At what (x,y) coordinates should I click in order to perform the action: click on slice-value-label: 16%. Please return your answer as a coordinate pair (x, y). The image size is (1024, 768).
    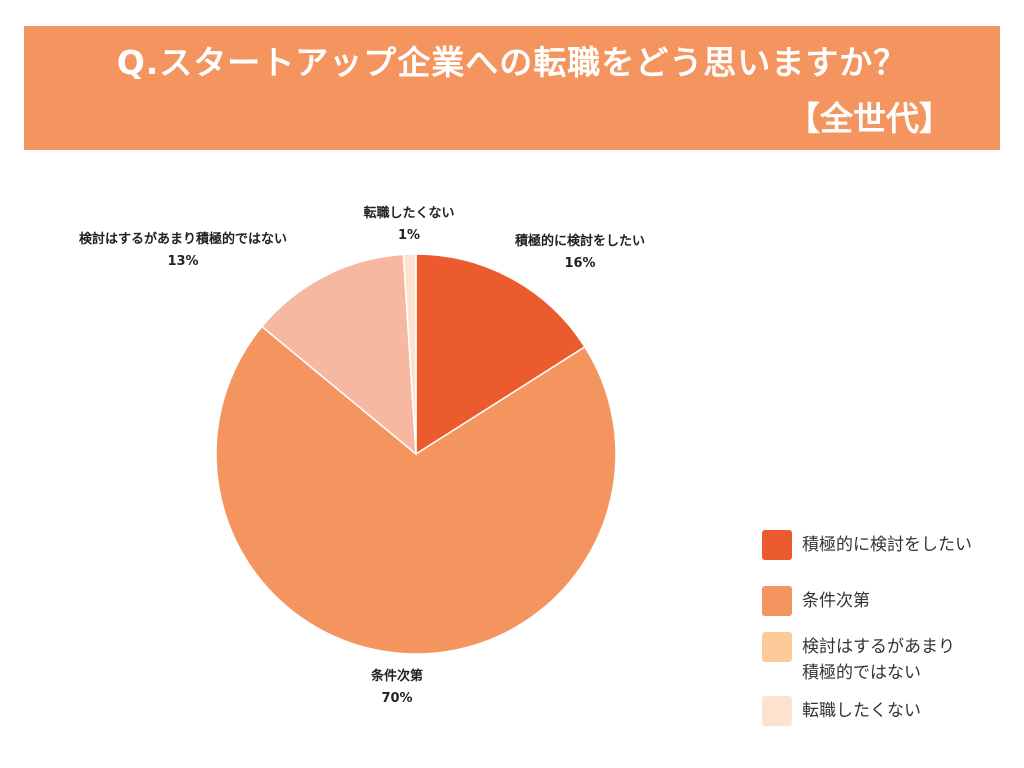
    Looking at the image, I should click on (579, 263).